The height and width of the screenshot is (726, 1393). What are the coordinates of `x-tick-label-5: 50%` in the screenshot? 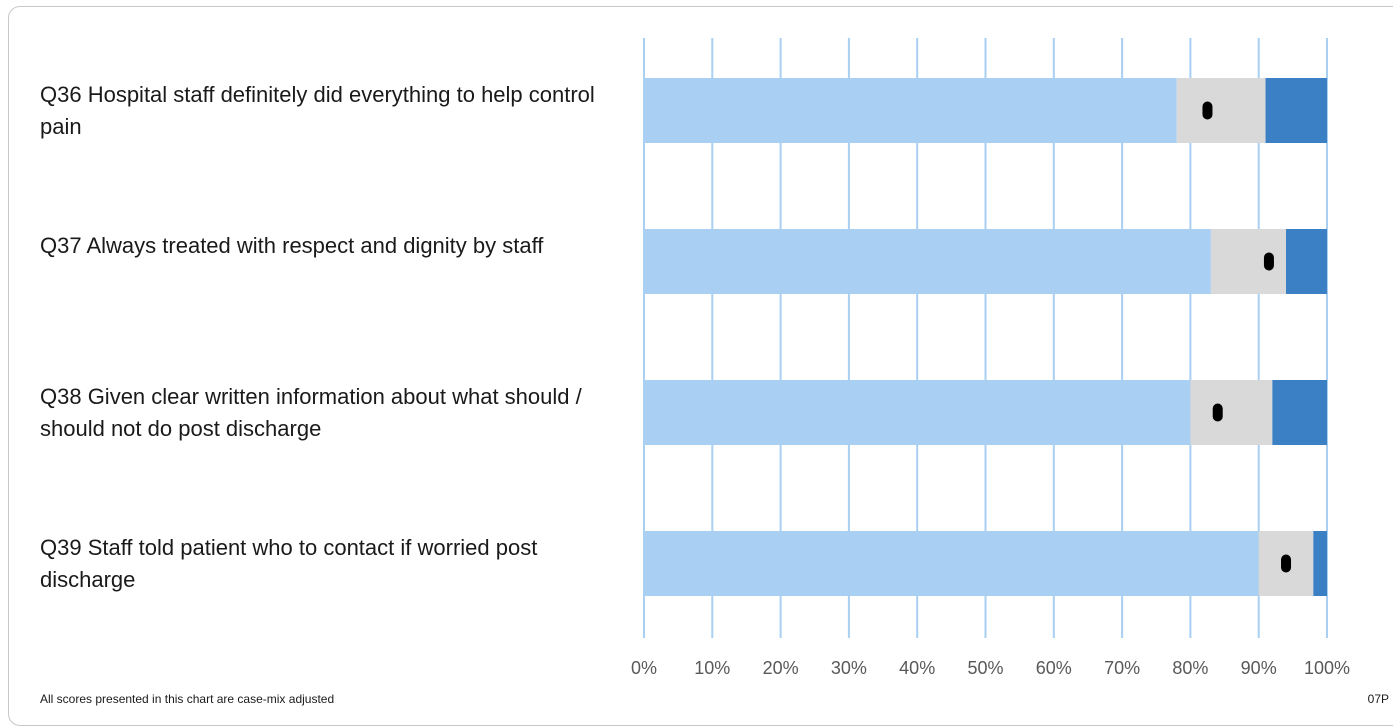 It's located at (985, 668).